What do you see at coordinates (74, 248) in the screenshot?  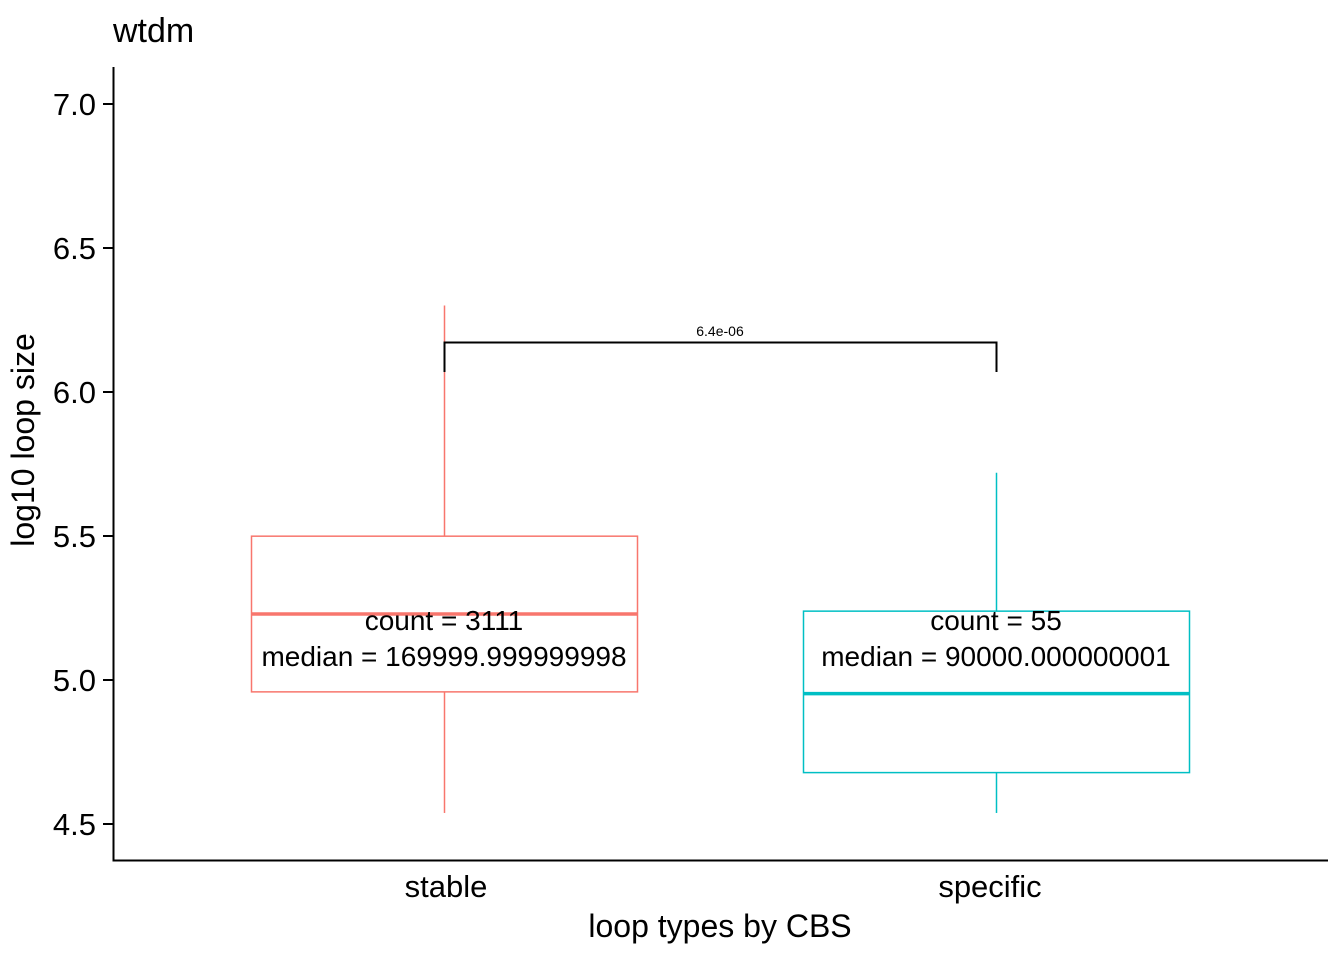 I see `y-tick-label: 6.5` at bounding box center [74, 248].